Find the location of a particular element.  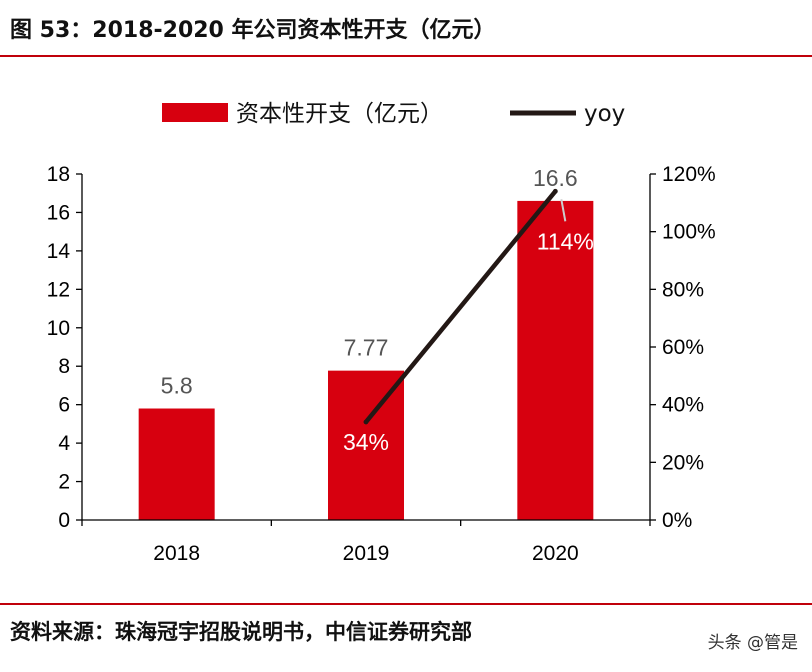

y-right-tick-label: 40% is located at coordinates (683, 405).